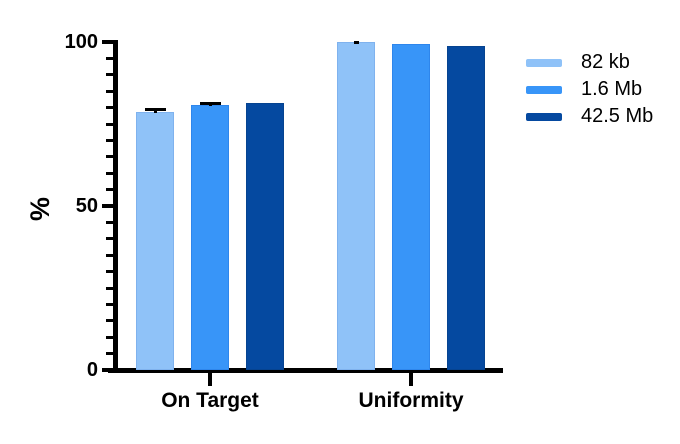  I want to click on legend-item-1-6-mb: 1.6 Mb, so click(589, 89).